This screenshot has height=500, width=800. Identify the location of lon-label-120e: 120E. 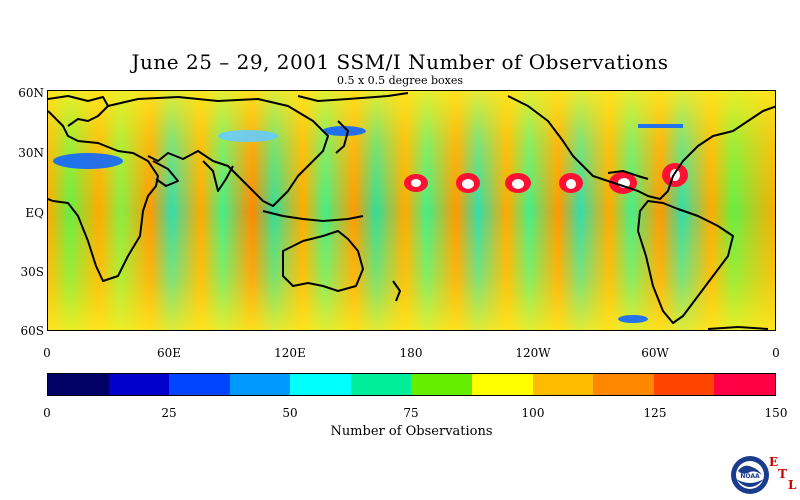
(290, 353).